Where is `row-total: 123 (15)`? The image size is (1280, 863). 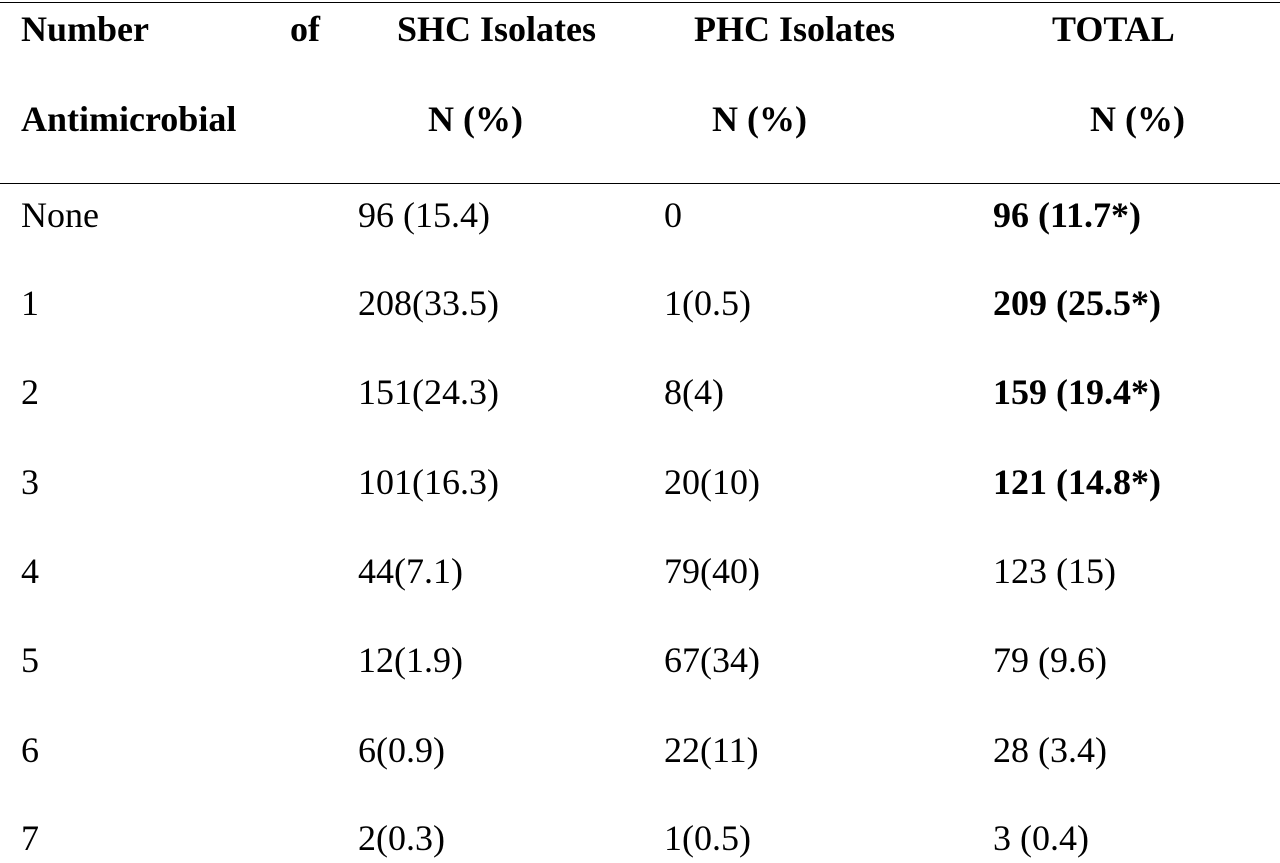 row-total: 123 (15) is located at coordinates (1054, 571).